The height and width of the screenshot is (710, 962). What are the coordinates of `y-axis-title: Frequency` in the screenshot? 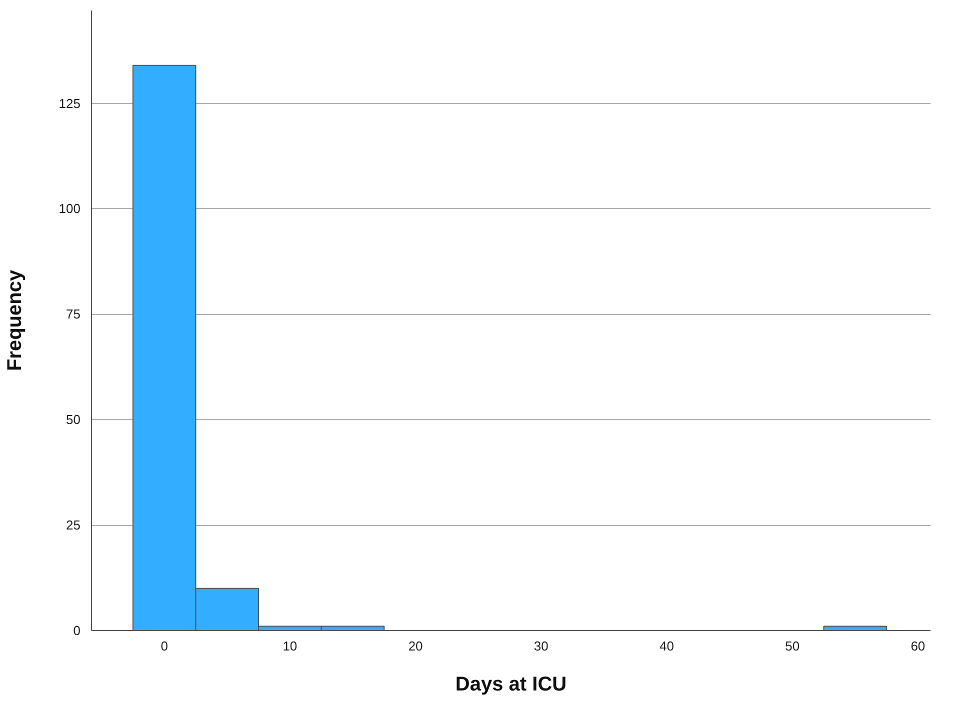 It's located at (15, 320).